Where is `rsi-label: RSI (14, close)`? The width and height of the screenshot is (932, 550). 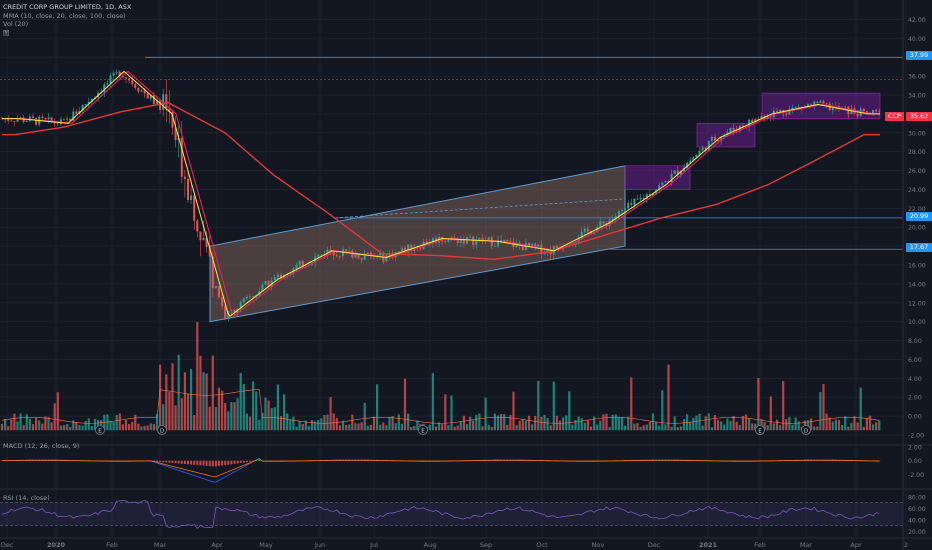 rsi-label: RSI (14, close) is located at coordinates (26, 498).